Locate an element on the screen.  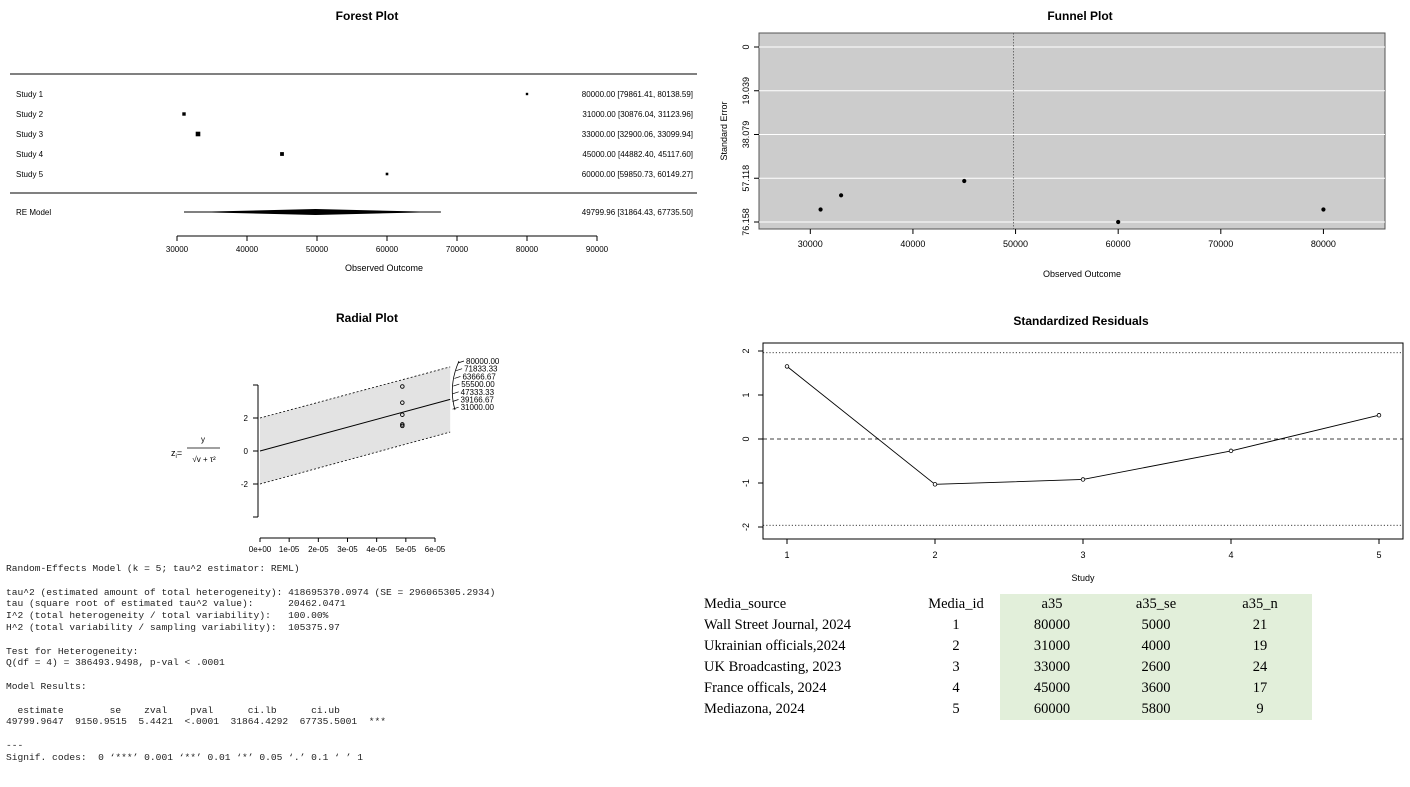
radial-ylabel-z: zi= is located at coordinates (176, 454).